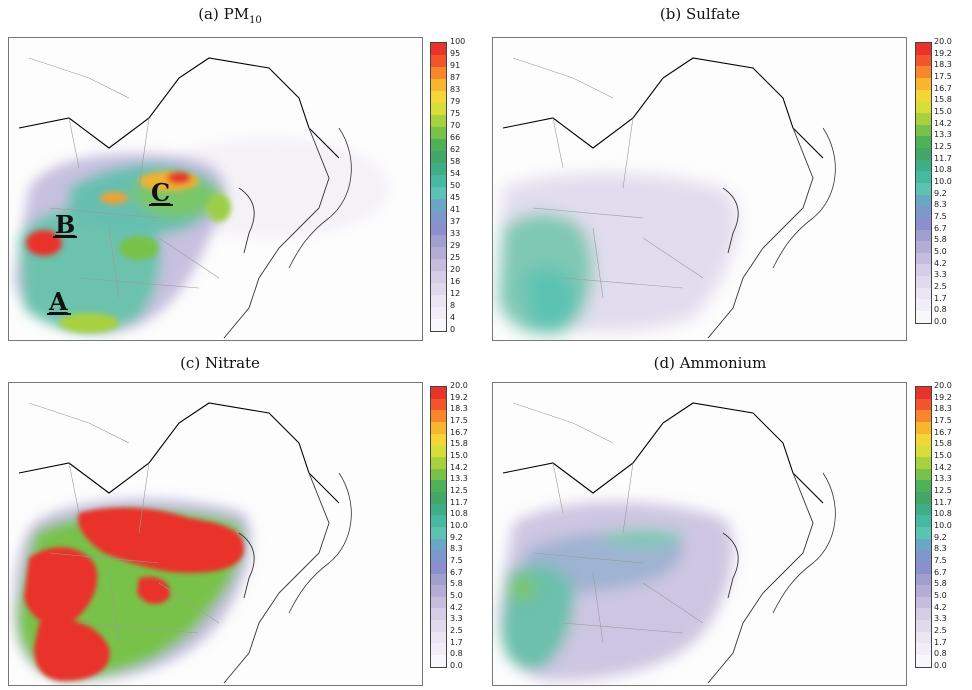 Image resolution: width=972 pixels, height=690 pixels. I want to click on colorbar-tick-label: 7.5, so click(456, 560).